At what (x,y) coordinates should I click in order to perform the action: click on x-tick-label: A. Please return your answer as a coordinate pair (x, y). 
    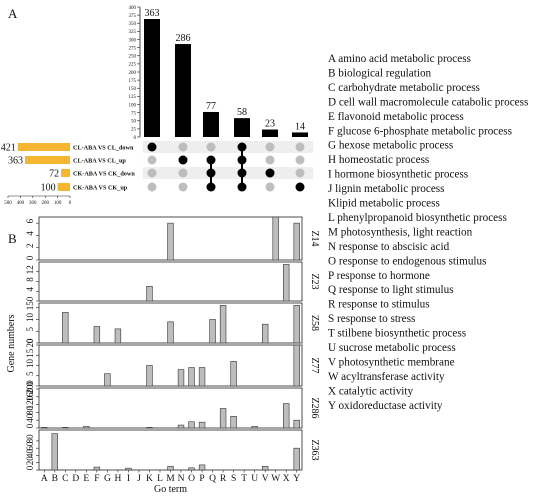
    Looking at the image, I should click on (44, 479).